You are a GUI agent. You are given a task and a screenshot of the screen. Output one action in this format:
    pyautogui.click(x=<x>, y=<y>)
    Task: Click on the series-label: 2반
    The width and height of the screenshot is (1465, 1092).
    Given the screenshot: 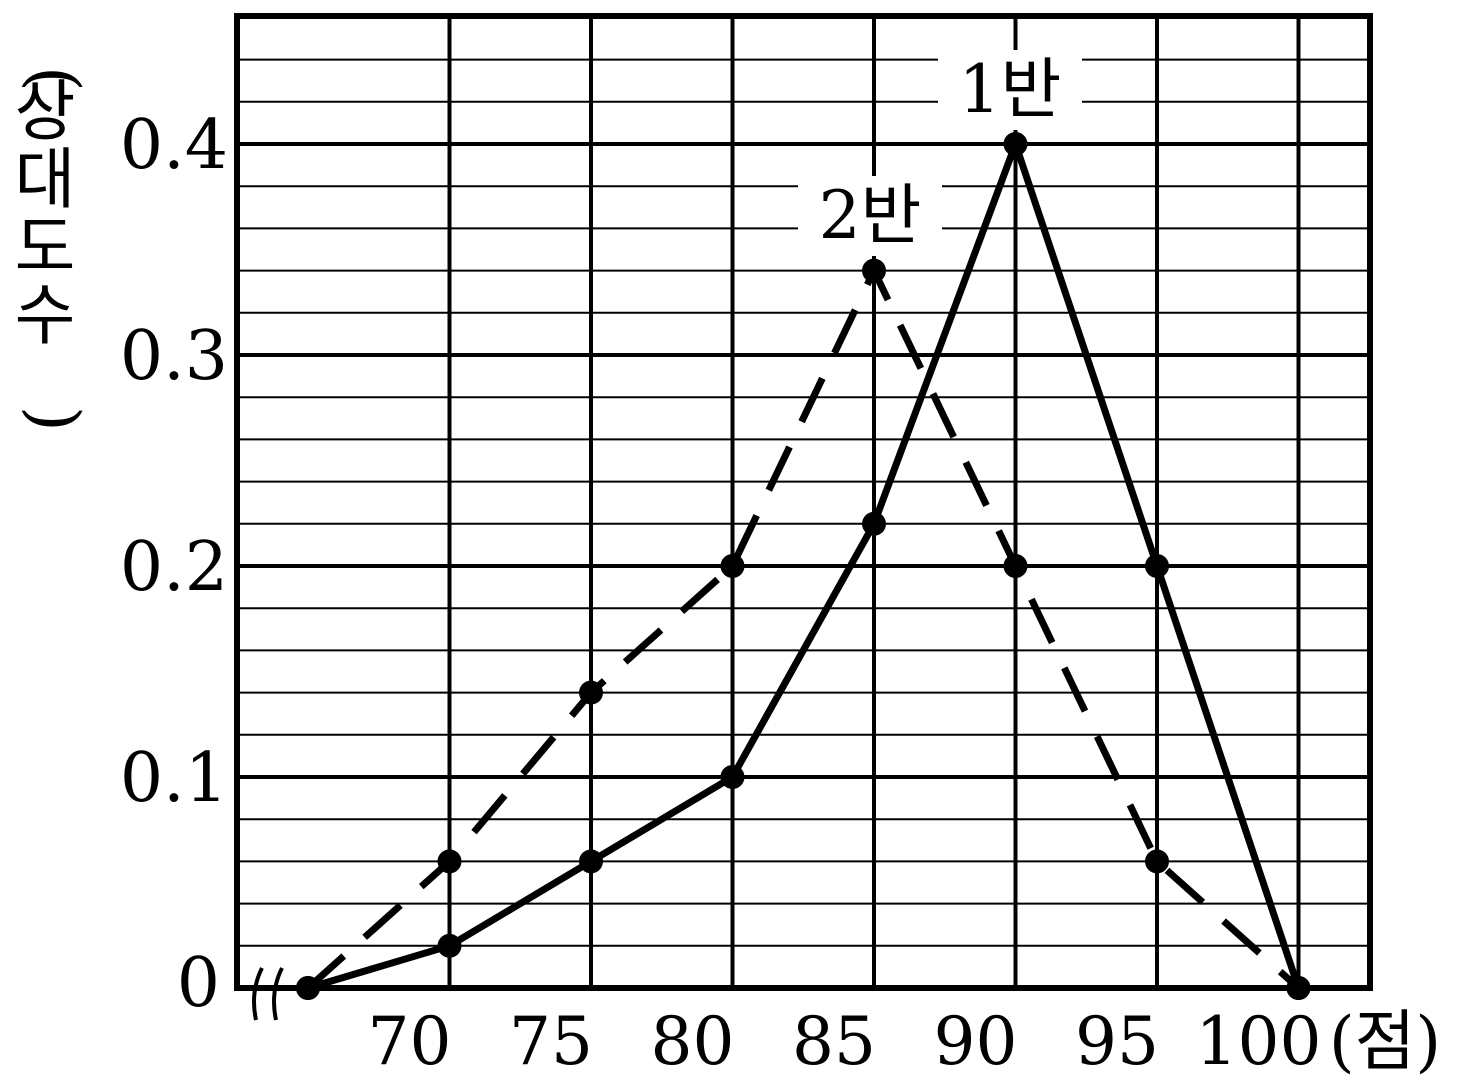 What is the action you would take?
    pyautogui.click(x=870, y=215)
    